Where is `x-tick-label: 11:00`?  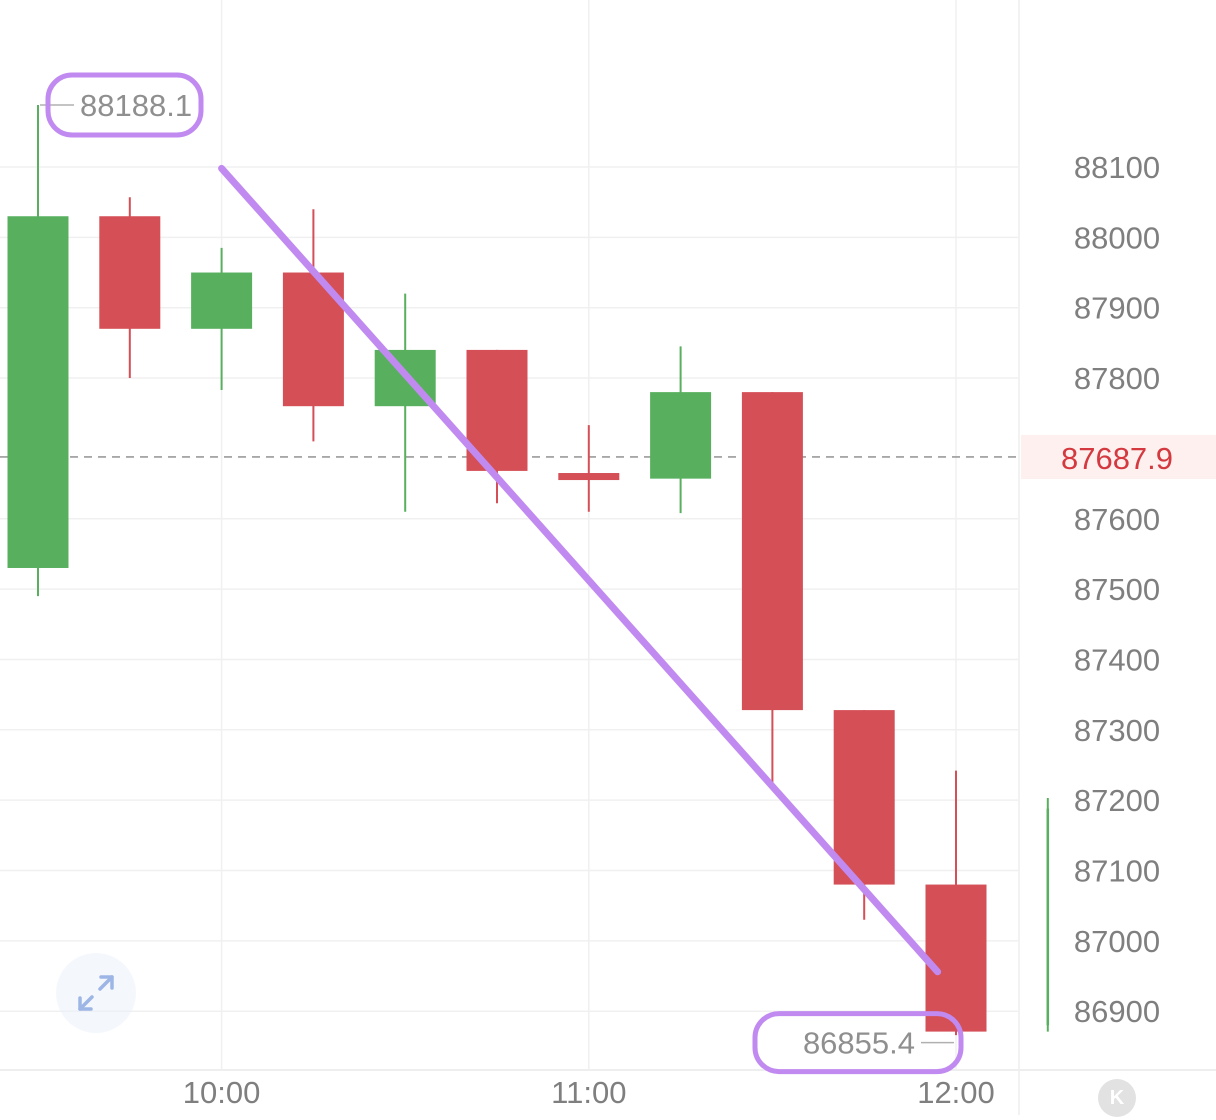 x-tick-label: 11:00 is located at coordinates (588, 1092).